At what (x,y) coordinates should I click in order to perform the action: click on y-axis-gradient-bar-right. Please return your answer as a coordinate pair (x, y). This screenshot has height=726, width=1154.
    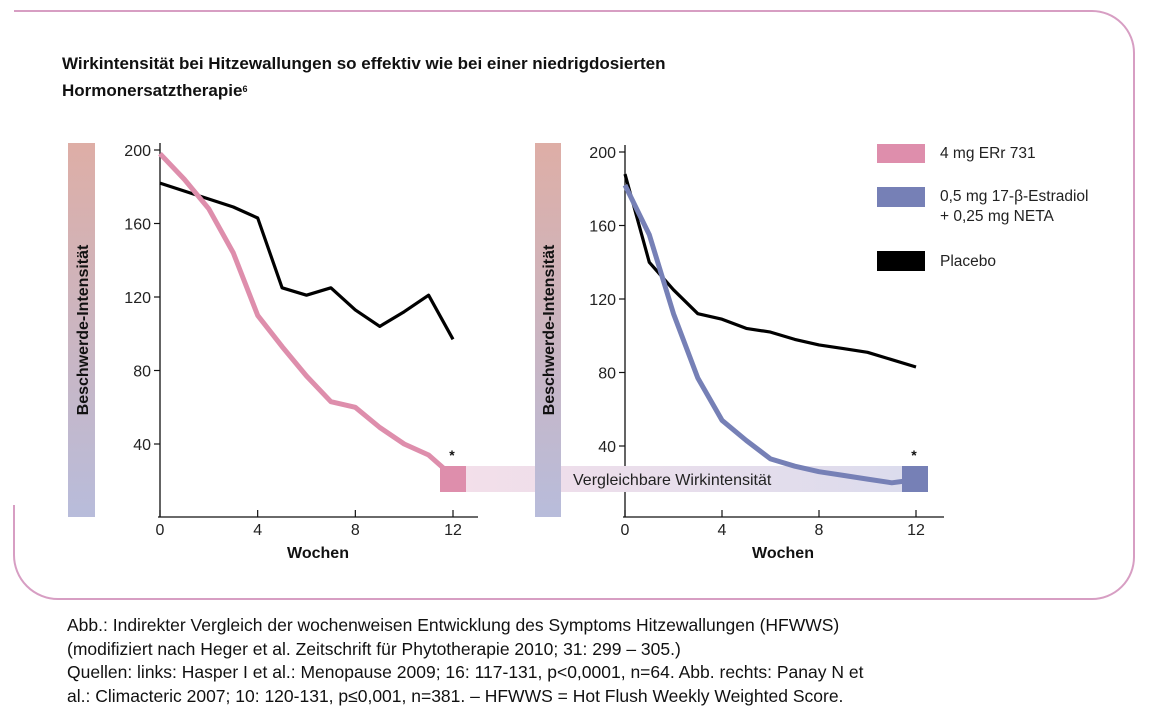
    Looking at the image, I should click on (548, 330).